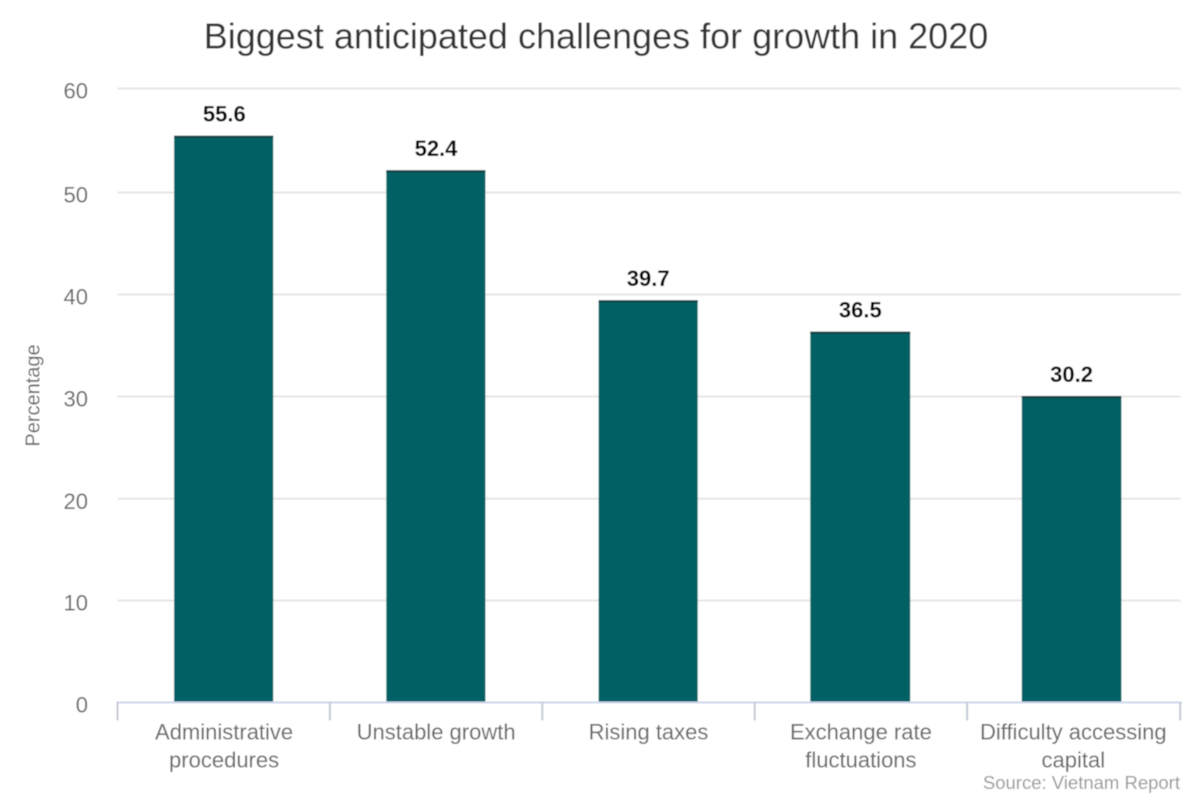 The image size is (1200, 800). What do you see at coordinates (437, 148) in the screenshot?
I see `svg-text: 52.4` at bounding box center [437, 148].